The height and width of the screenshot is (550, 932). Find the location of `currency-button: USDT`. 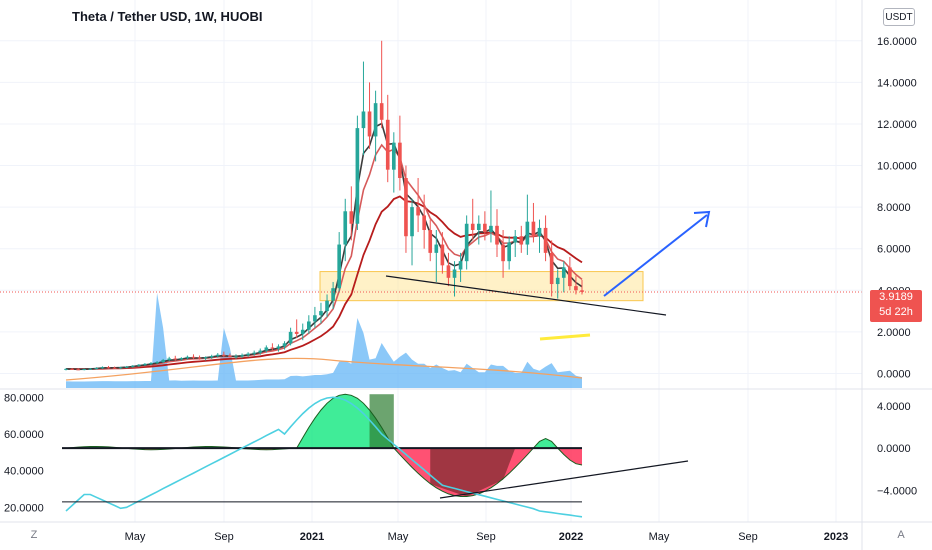

currency-button: USDT is located at coordinates (899, 17).